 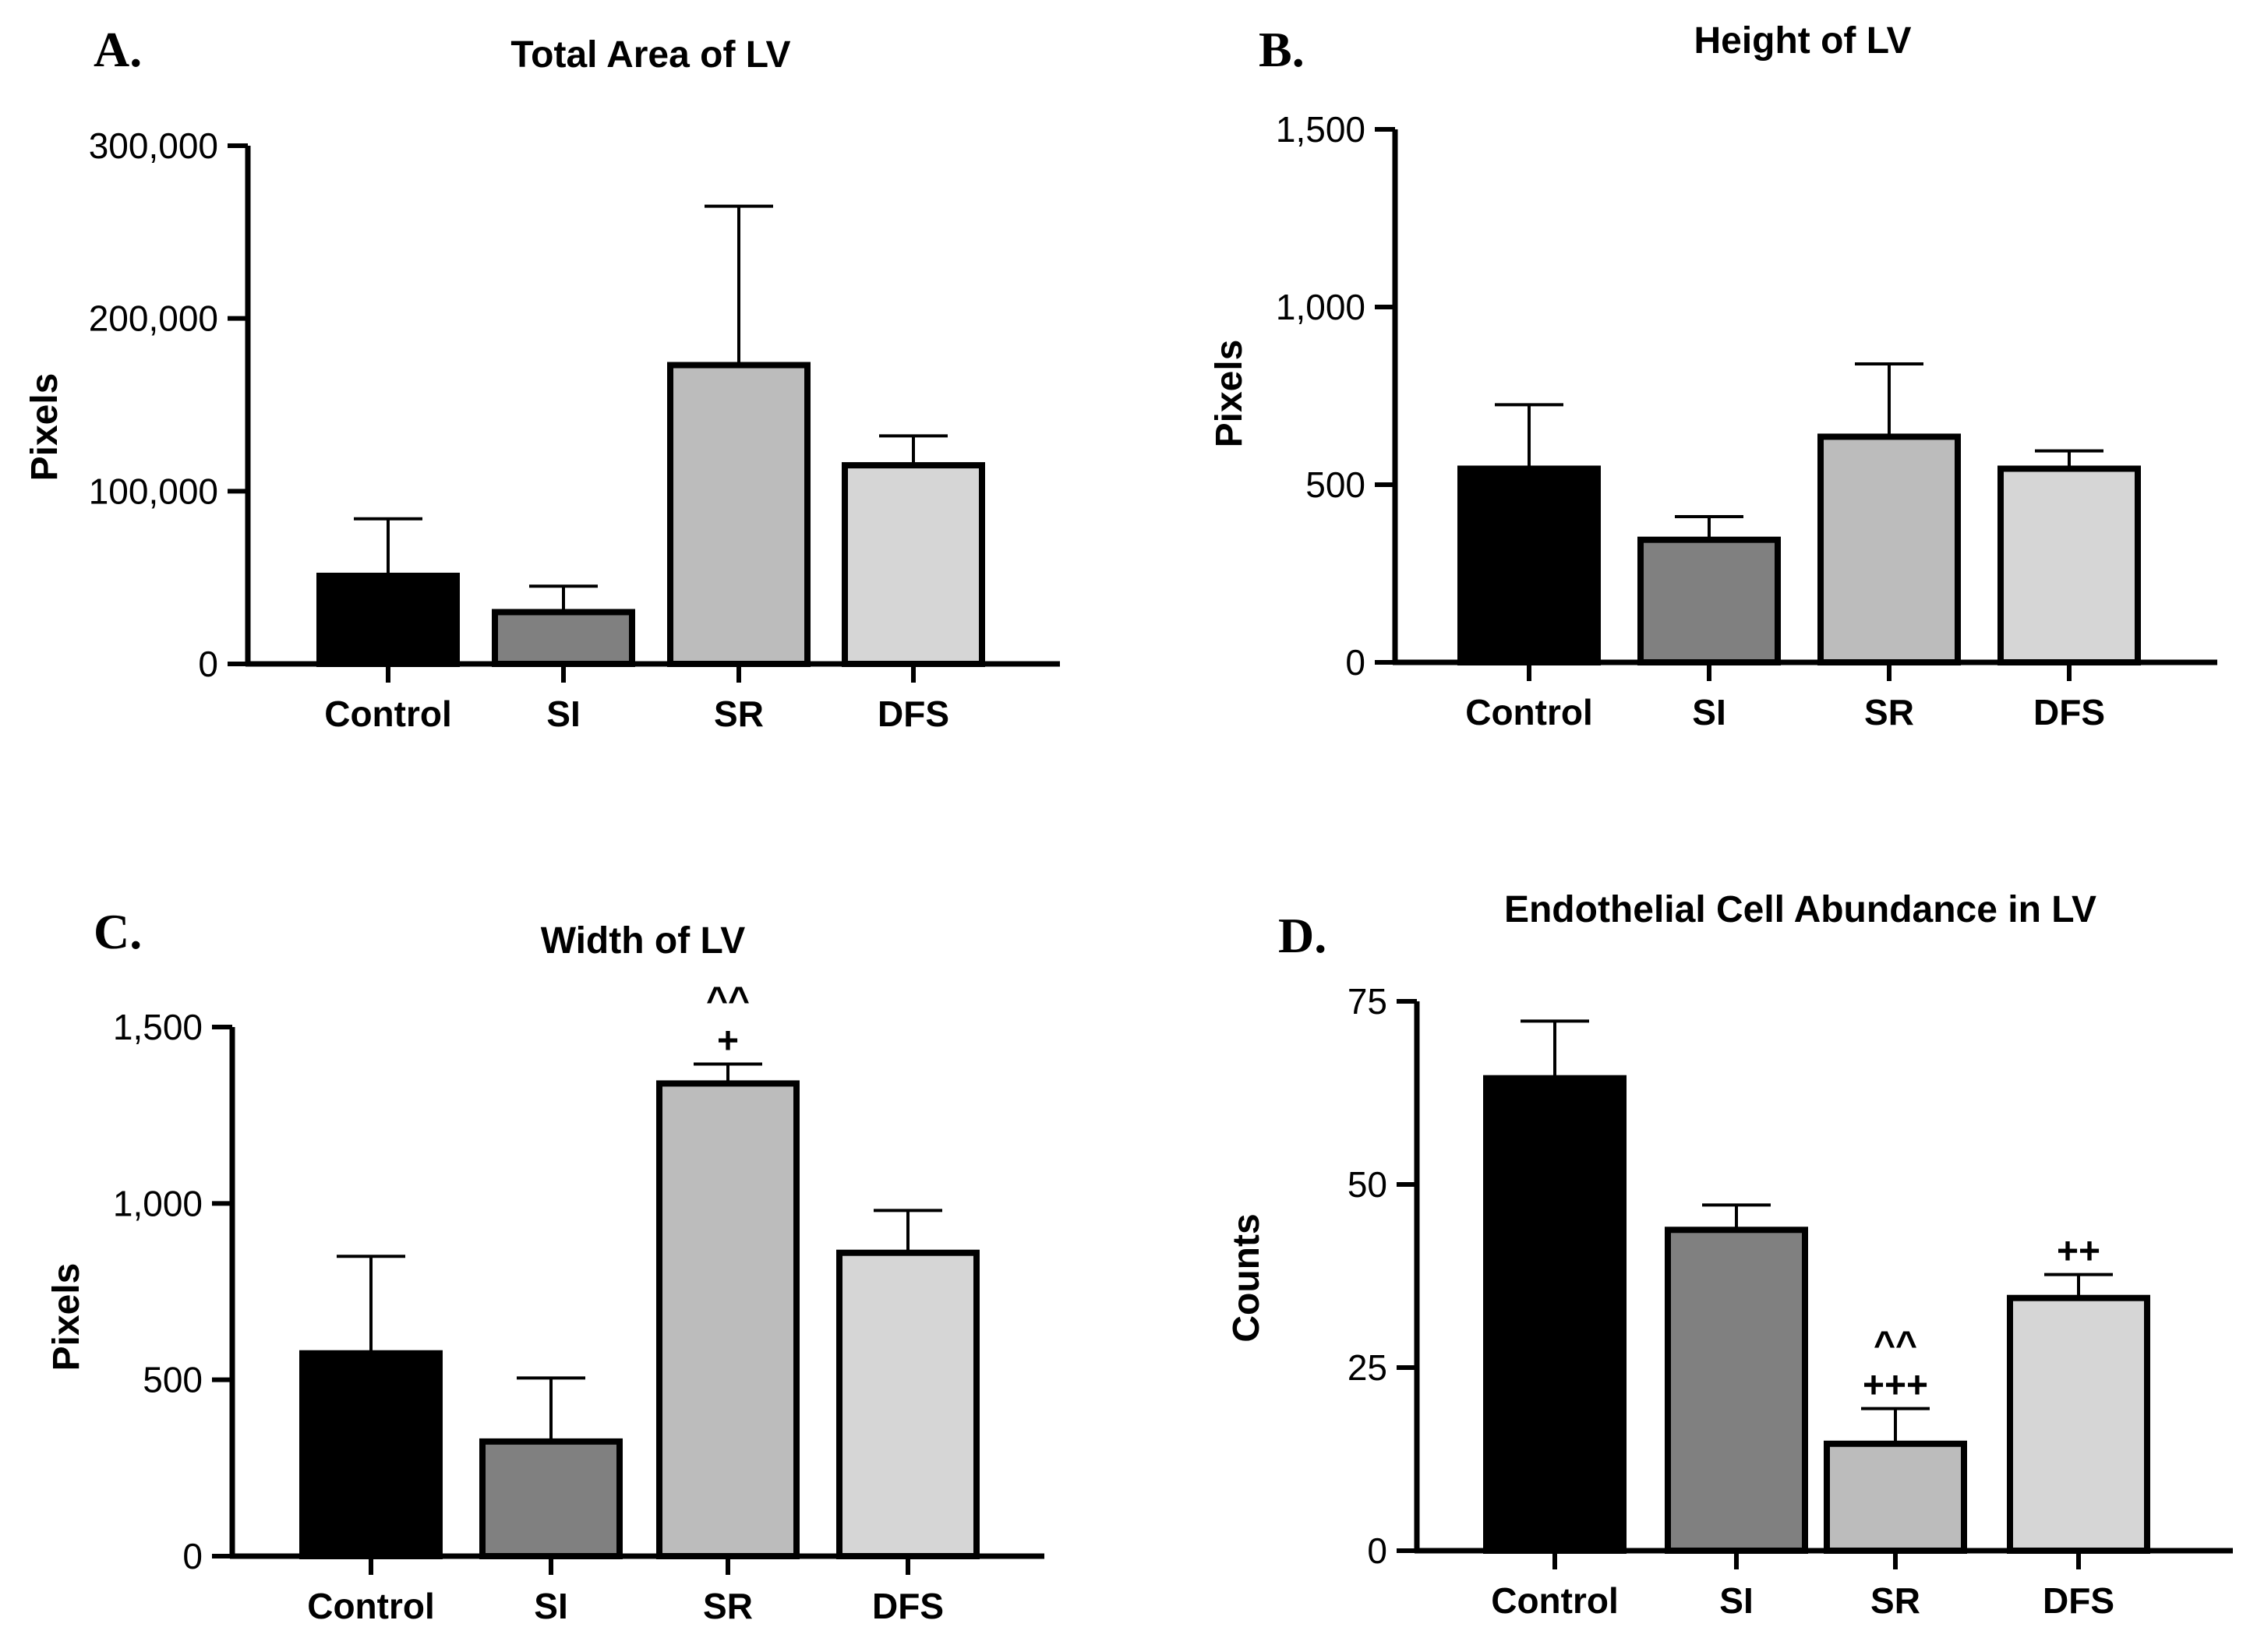 What do you see at coordinates (2078, 1424) in the screenshot?
I see `panel-d-bar-dfs` at bounding box center [2078, 1424].